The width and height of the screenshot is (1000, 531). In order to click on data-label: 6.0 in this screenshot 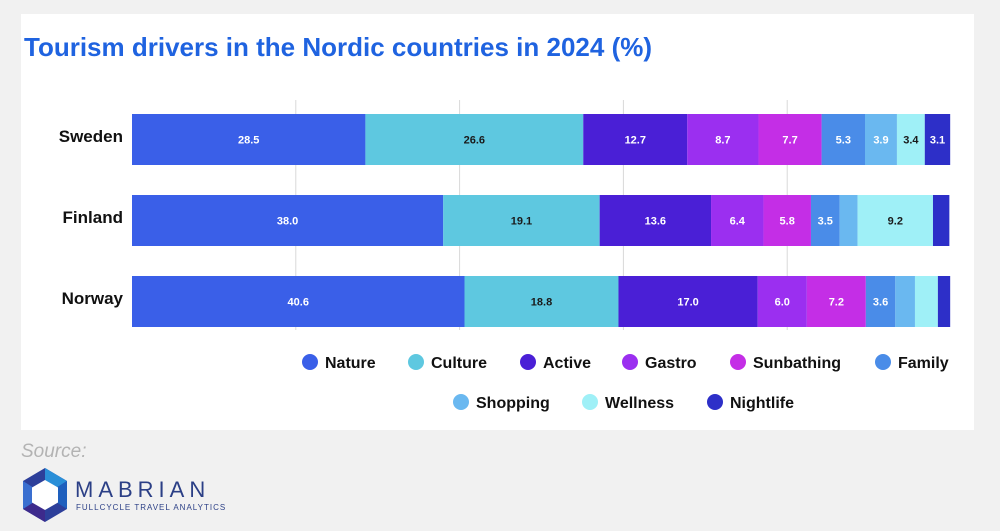, I will do `click(782, 303)`.